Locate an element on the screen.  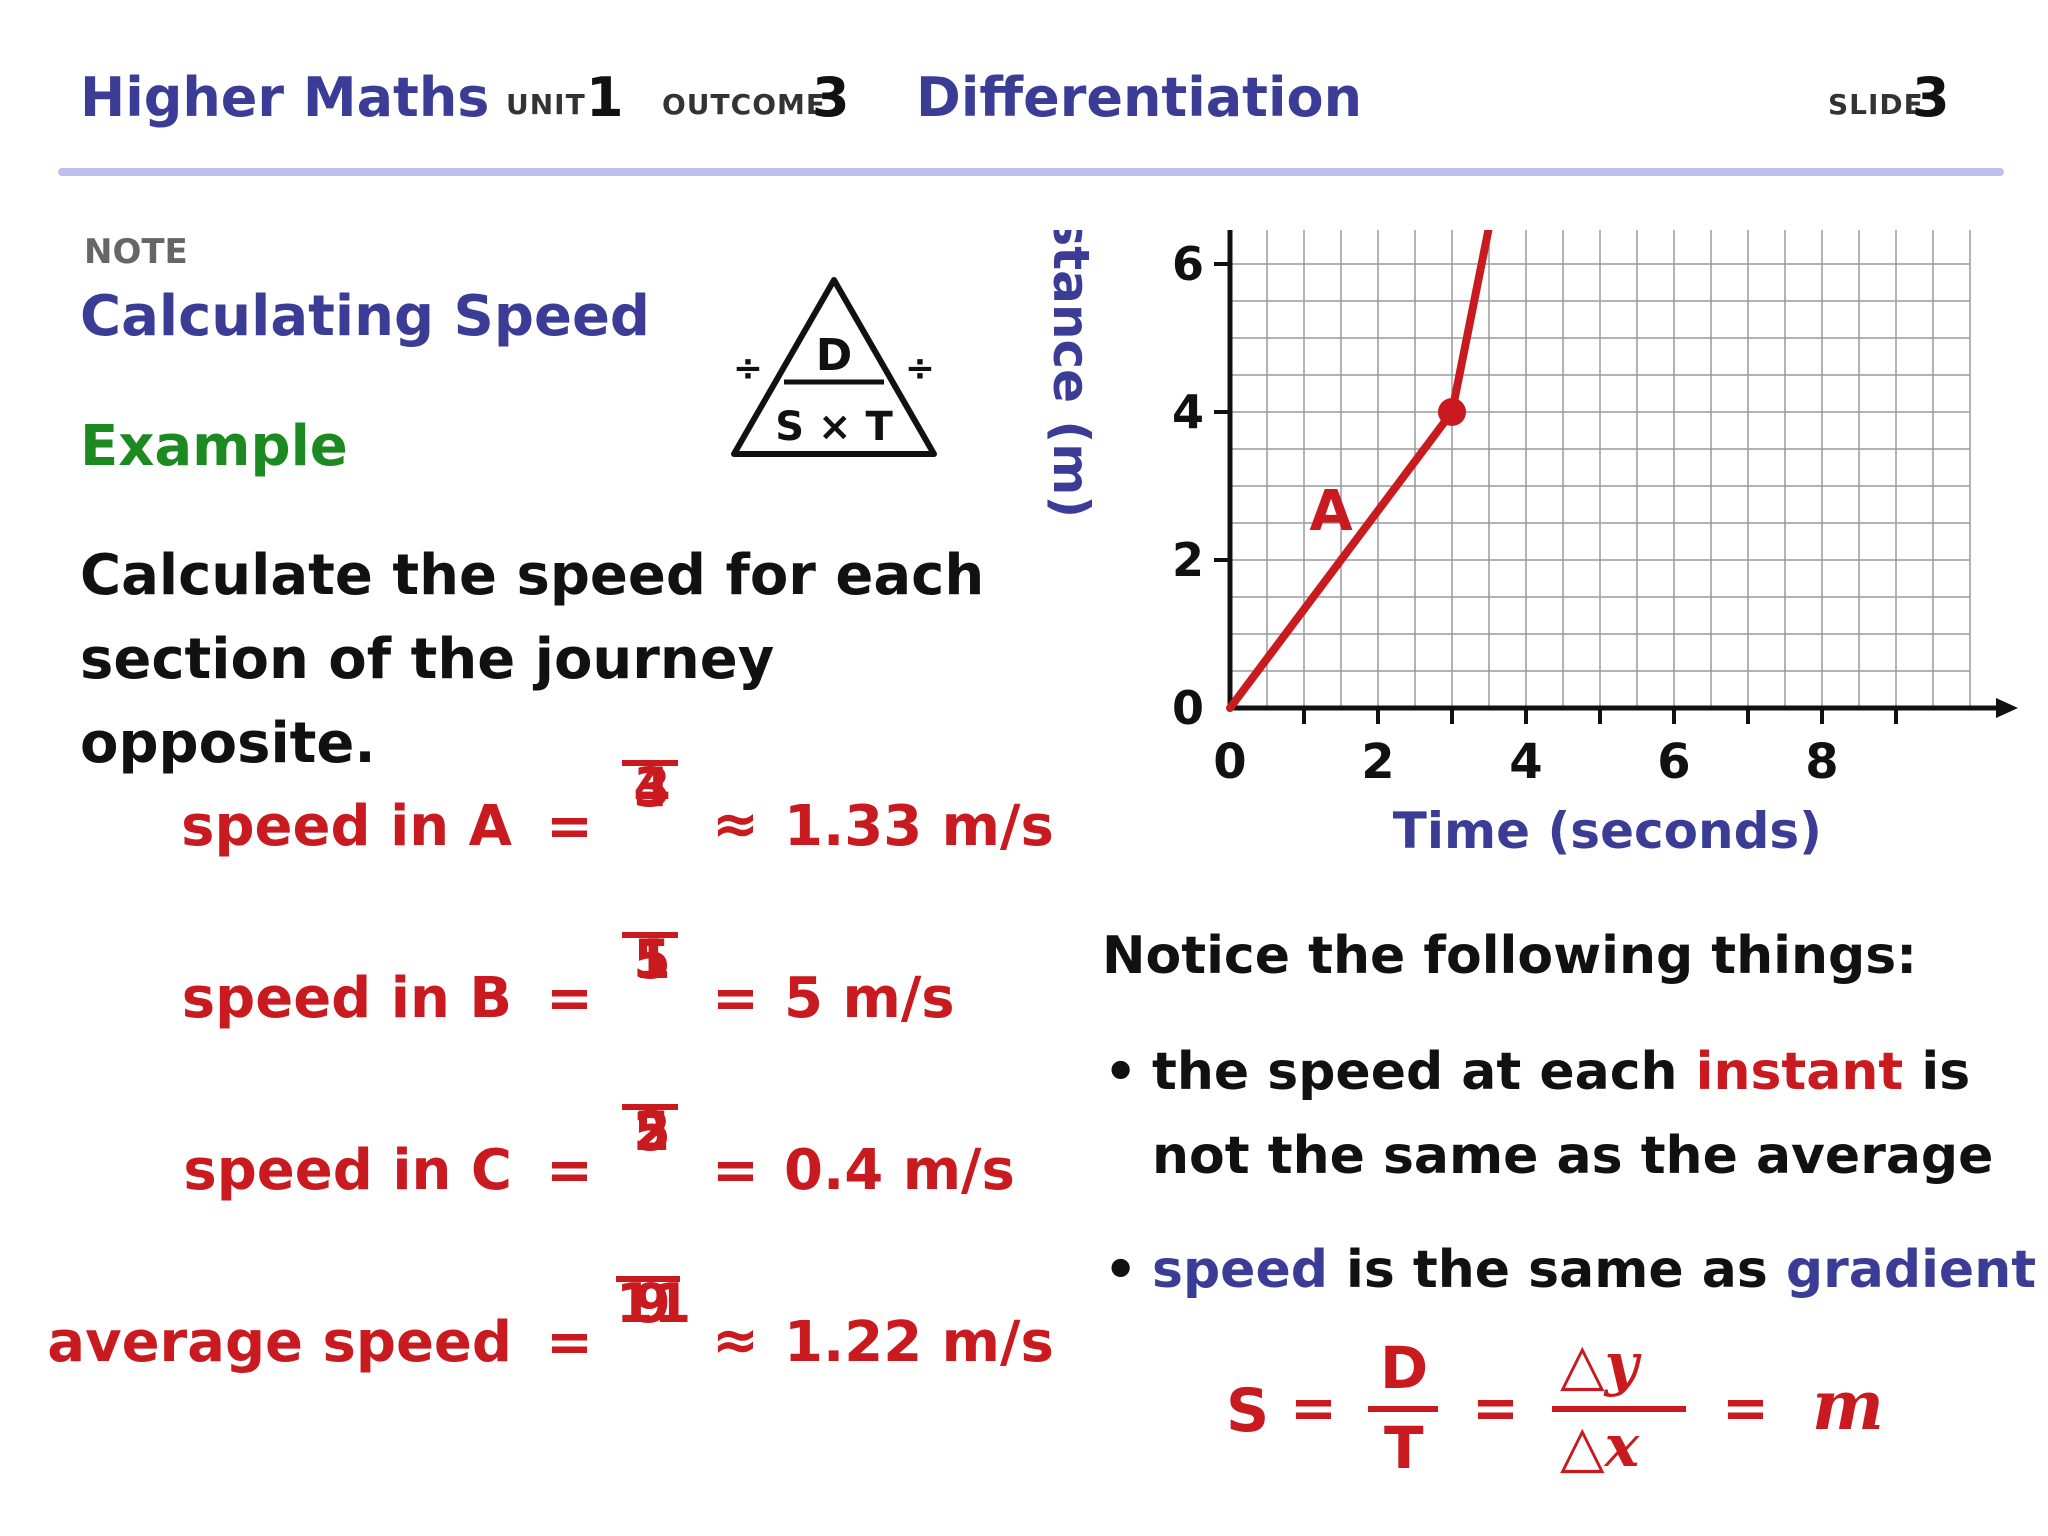
slide-number: 3 is located at coordinates (1931, 97).